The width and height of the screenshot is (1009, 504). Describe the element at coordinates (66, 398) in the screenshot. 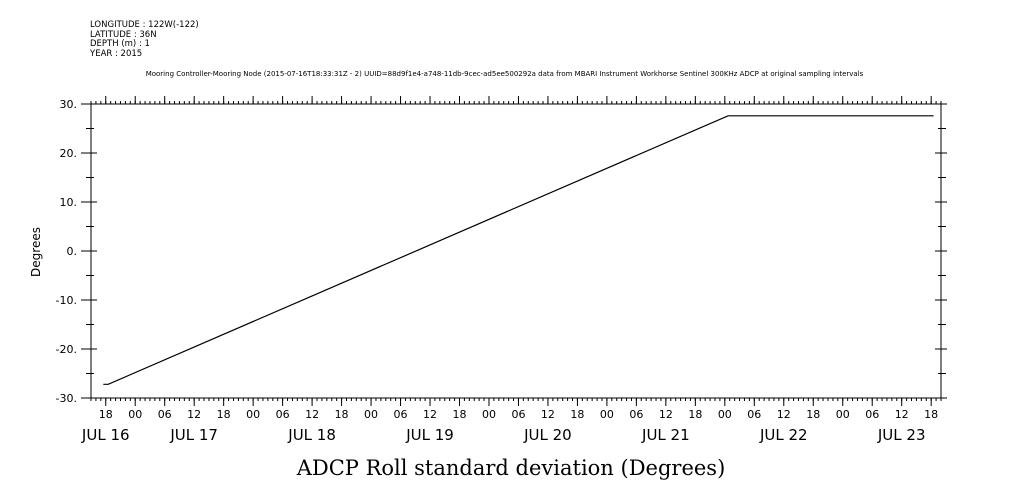

I see `y-tick-label: -30.` at that location.